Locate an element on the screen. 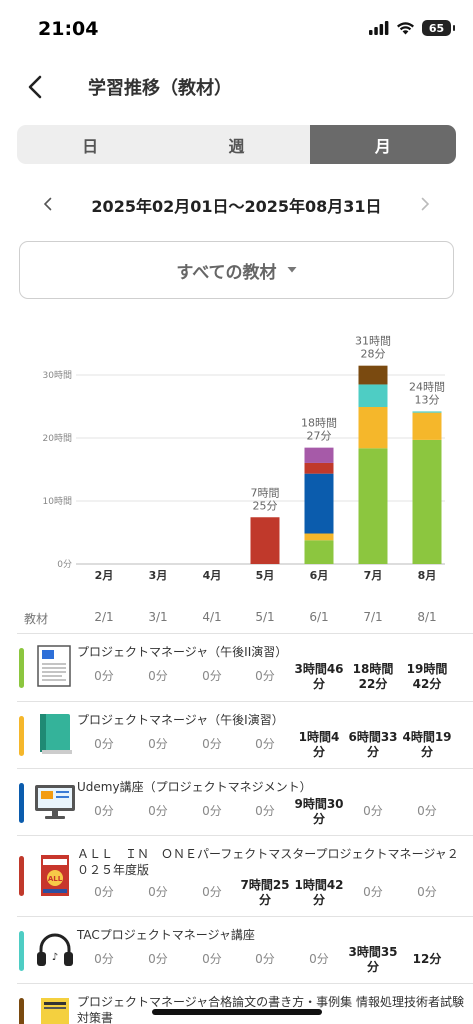  next-period-button is located at coordinates (425, 204).